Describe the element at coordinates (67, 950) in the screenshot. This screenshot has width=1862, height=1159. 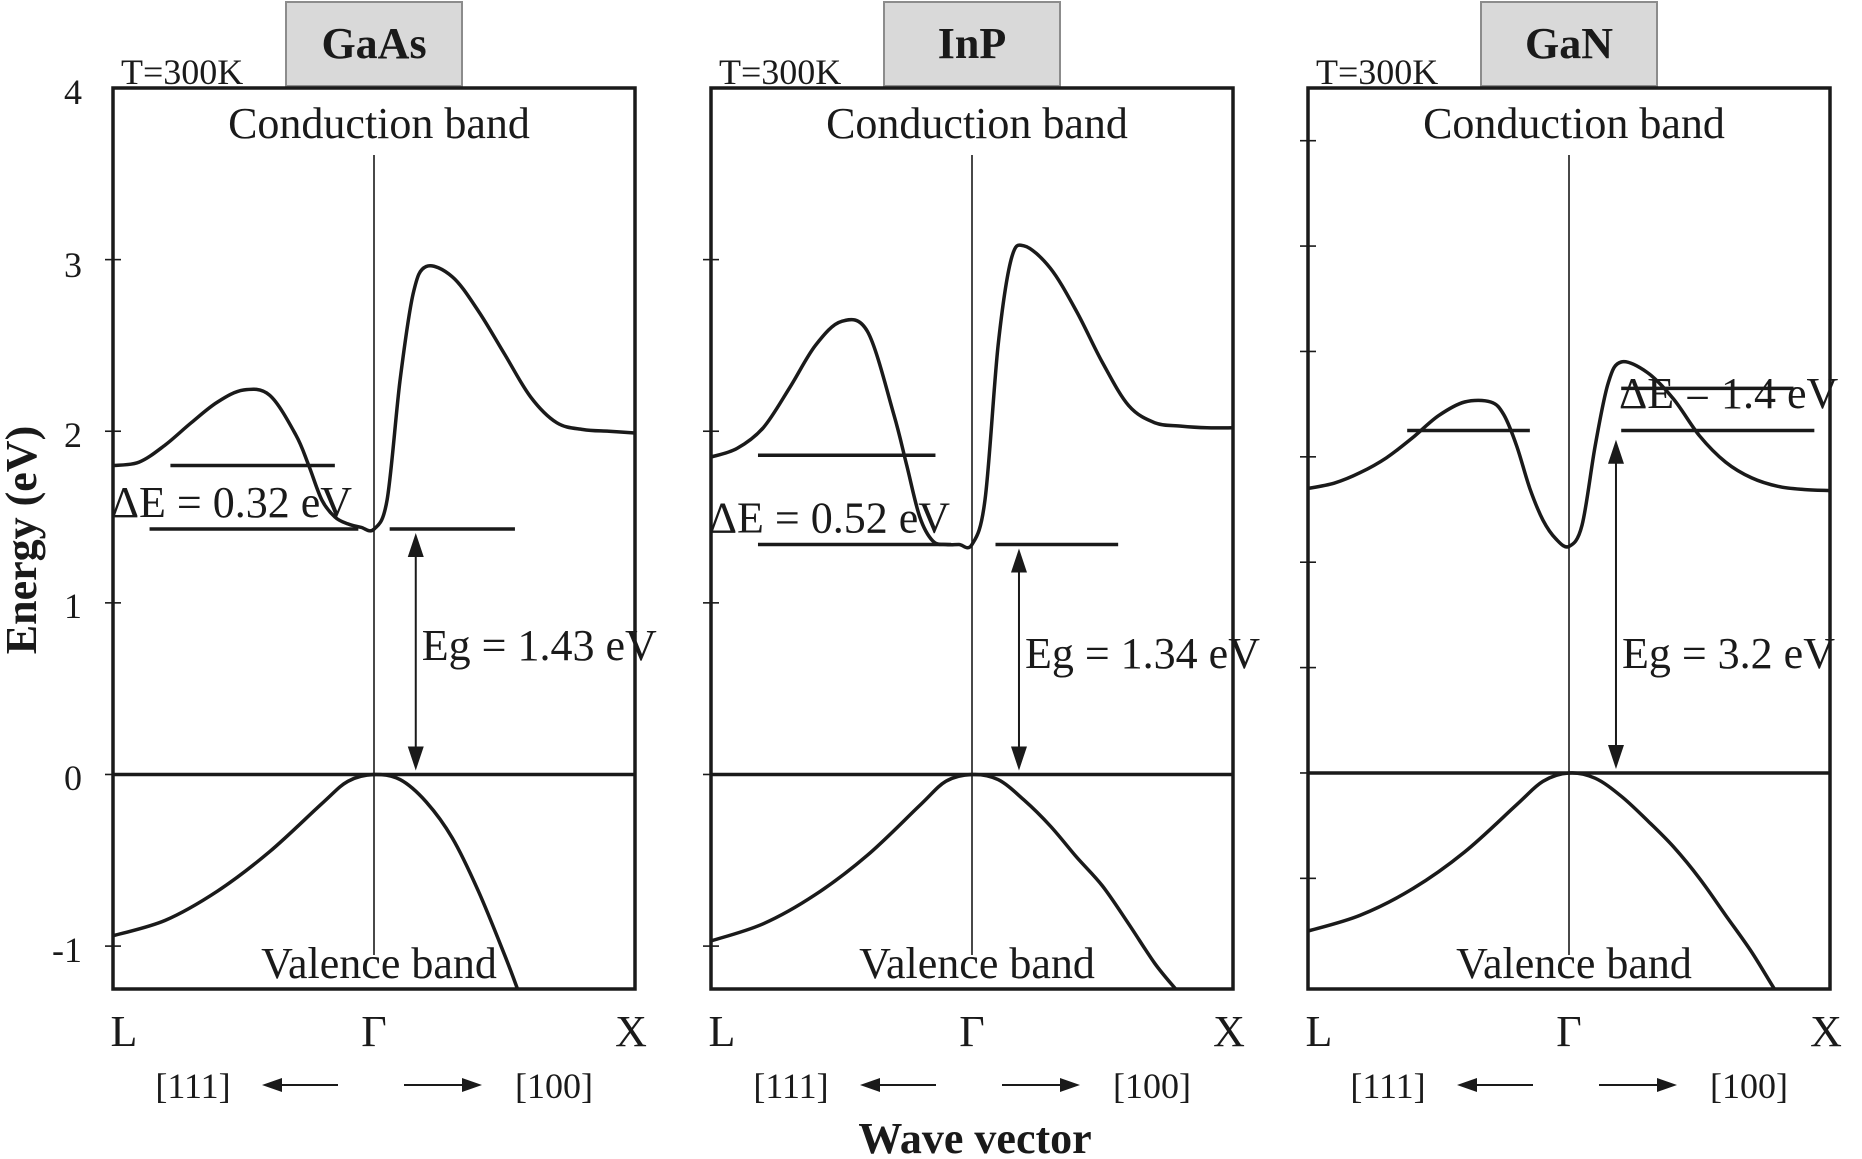
I see `y-tick-label: -1` at that location.